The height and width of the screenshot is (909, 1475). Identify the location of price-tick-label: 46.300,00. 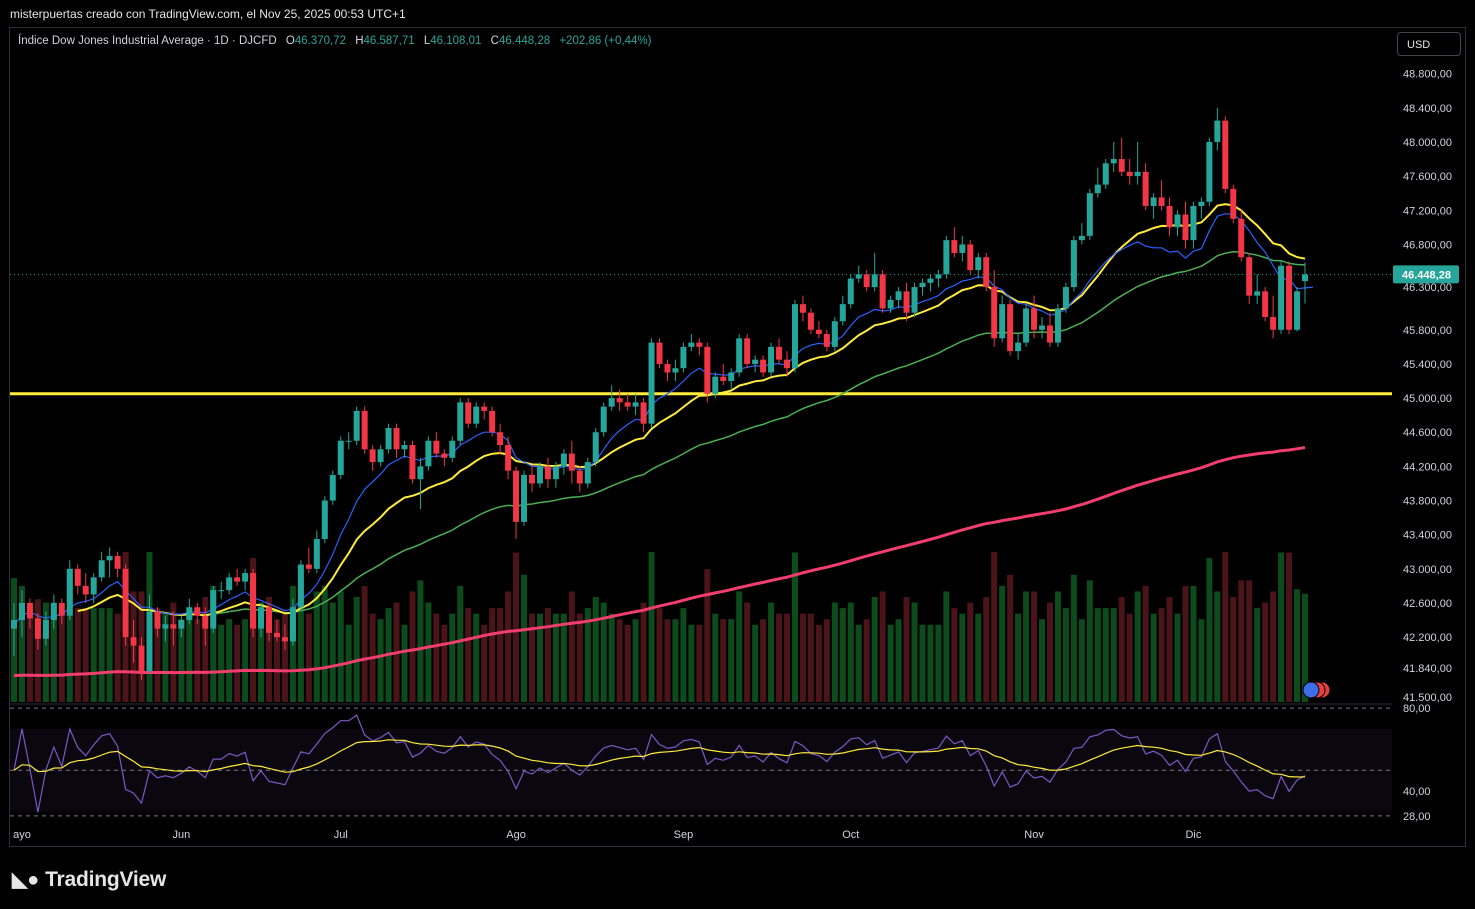
(1427, 288).